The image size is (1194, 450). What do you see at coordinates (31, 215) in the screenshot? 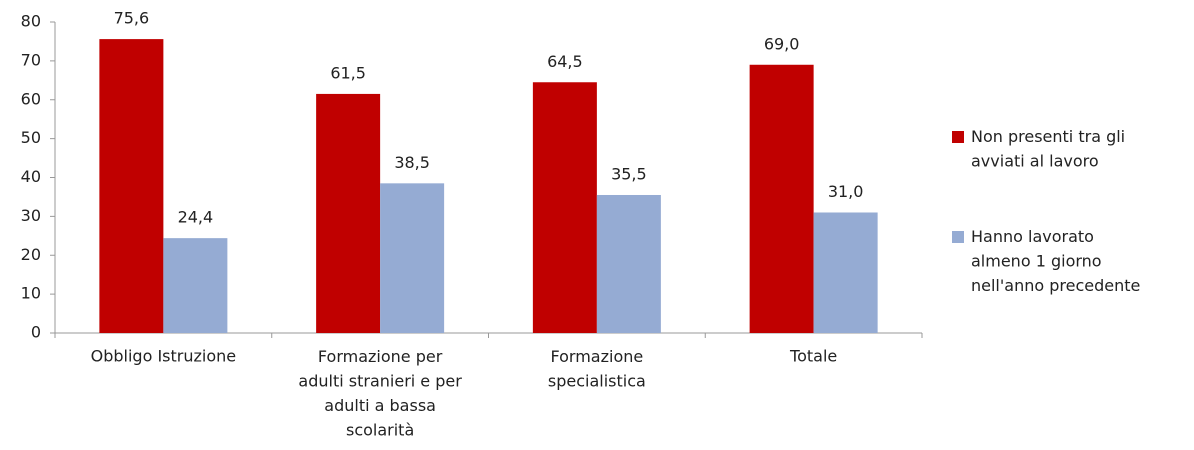
I see `y-tick-label: 30` at bounding box center [31, 215].